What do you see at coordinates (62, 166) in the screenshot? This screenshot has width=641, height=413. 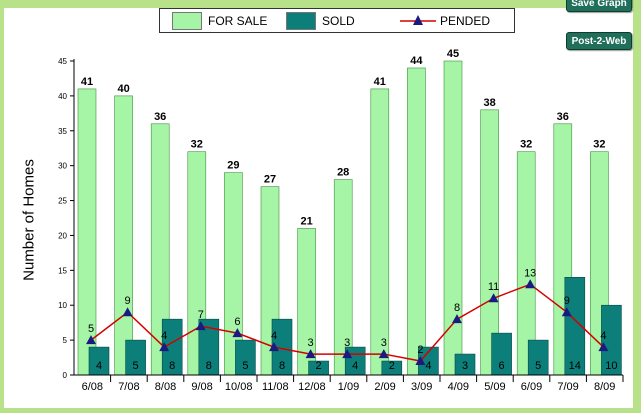 I see `y-tick-label: 30` at bounding box center [62, 166].